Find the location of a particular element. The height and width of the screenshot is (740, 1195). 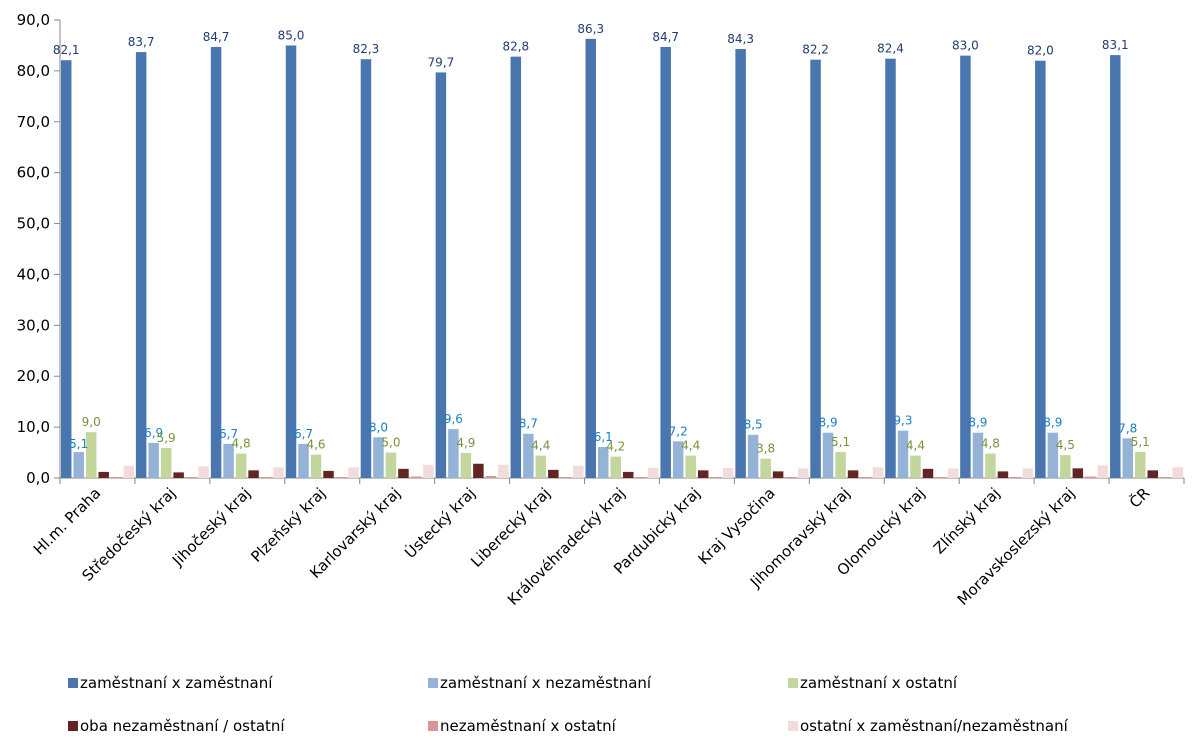

legend-label: nezaměstnaní x ostatní is located at coordinates (528, 726).